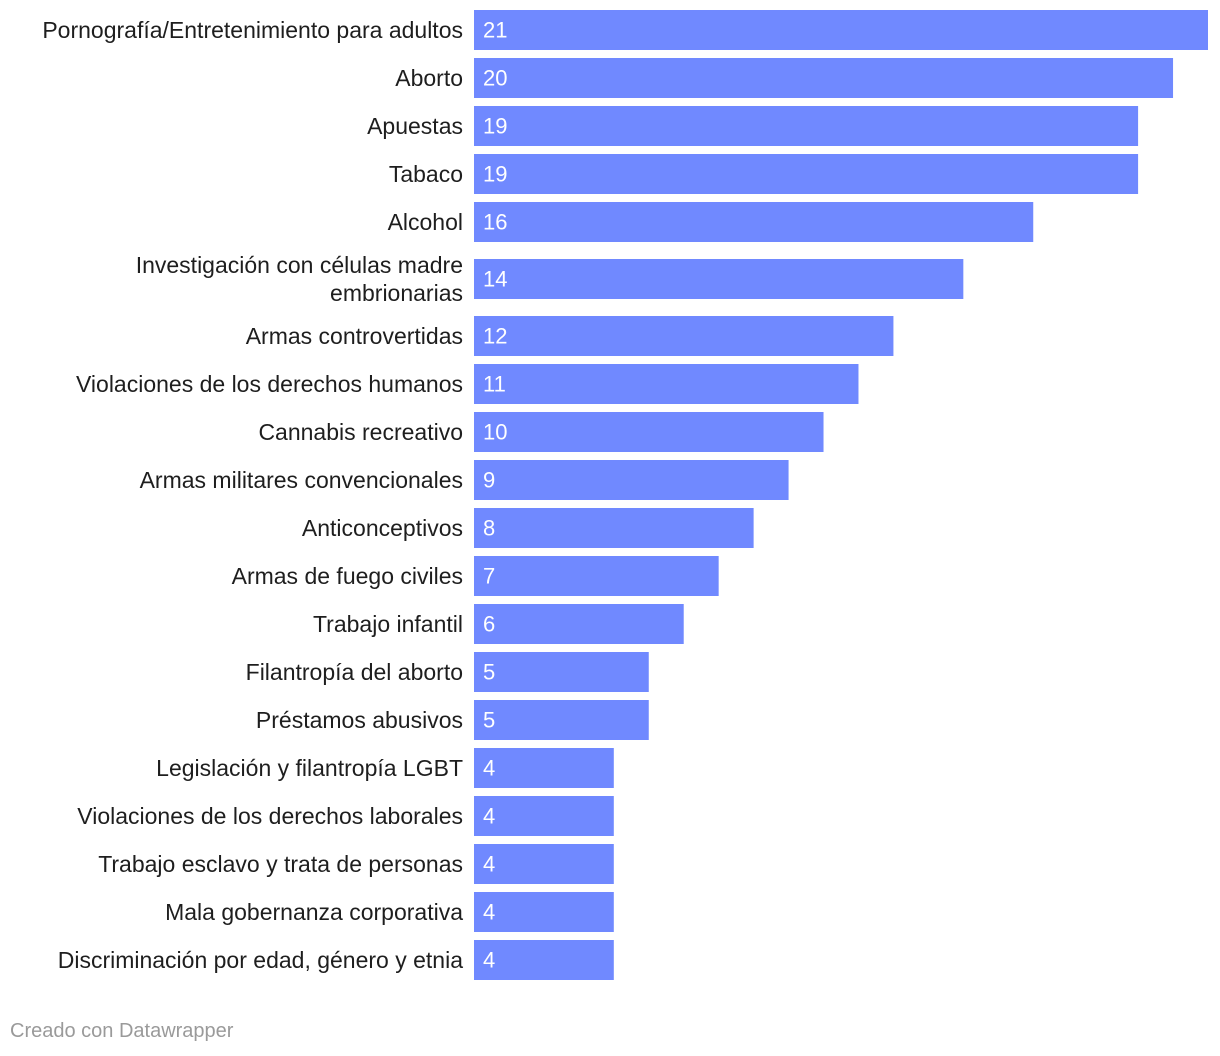 The height and width of the screenshot is (1056, 1220). I want to click on bar-row: 4 Trabajo esclavo y trata de personas, so click(356, 864).